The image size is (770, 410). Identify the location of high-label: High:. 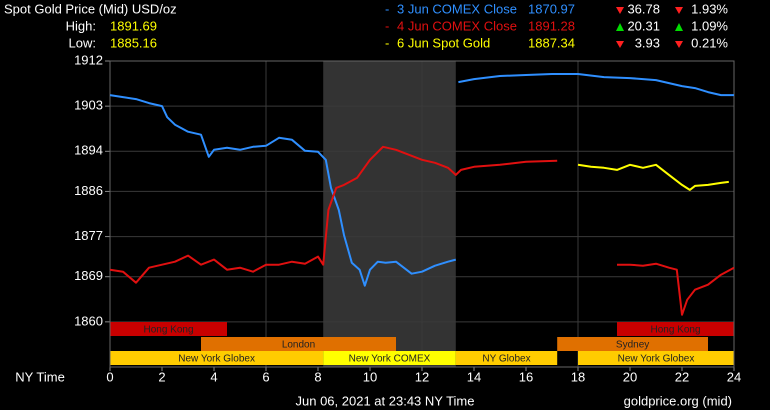
(81, 25).